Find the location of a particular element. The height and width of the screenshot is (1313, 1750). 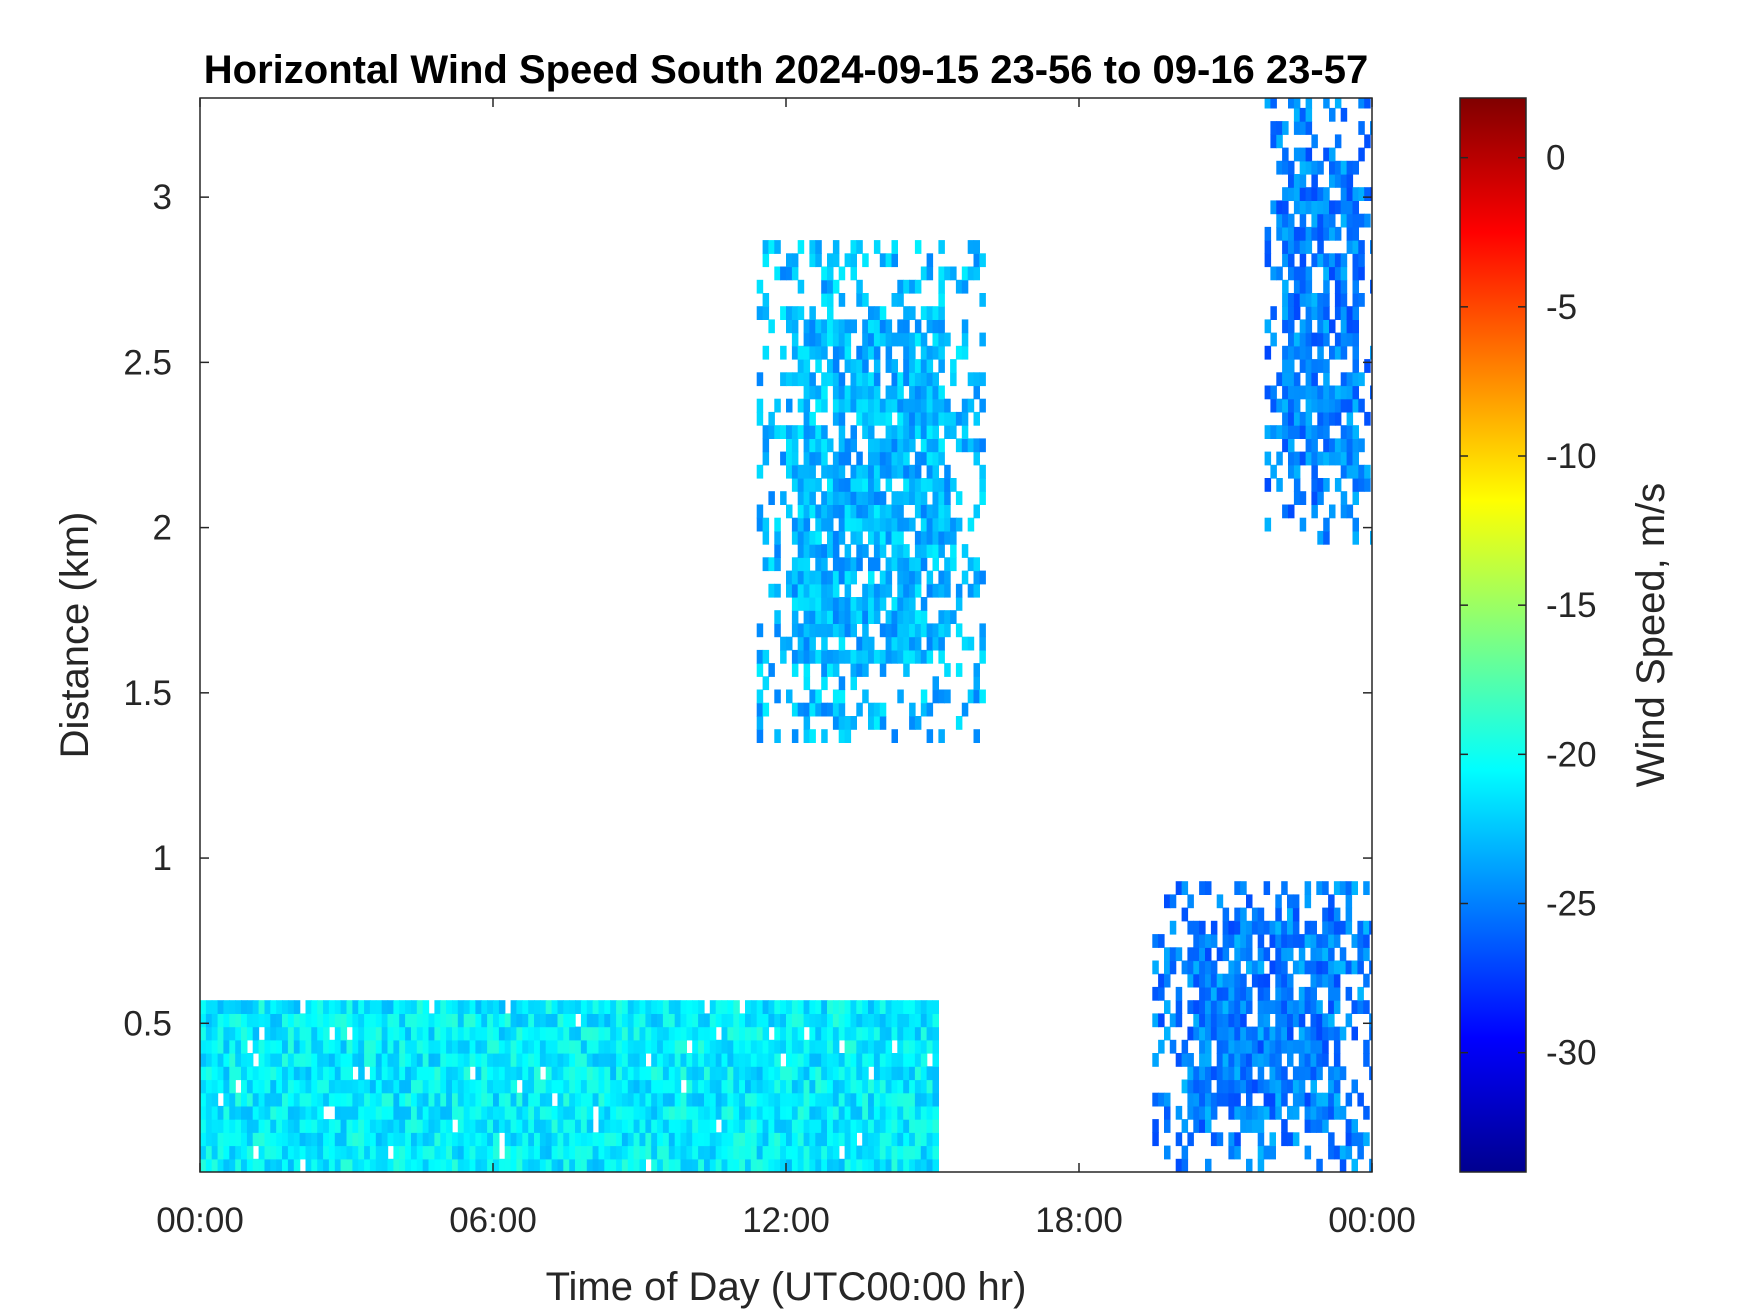

colorbar-tick-label: -20 is located at coordinates (1571, 754).